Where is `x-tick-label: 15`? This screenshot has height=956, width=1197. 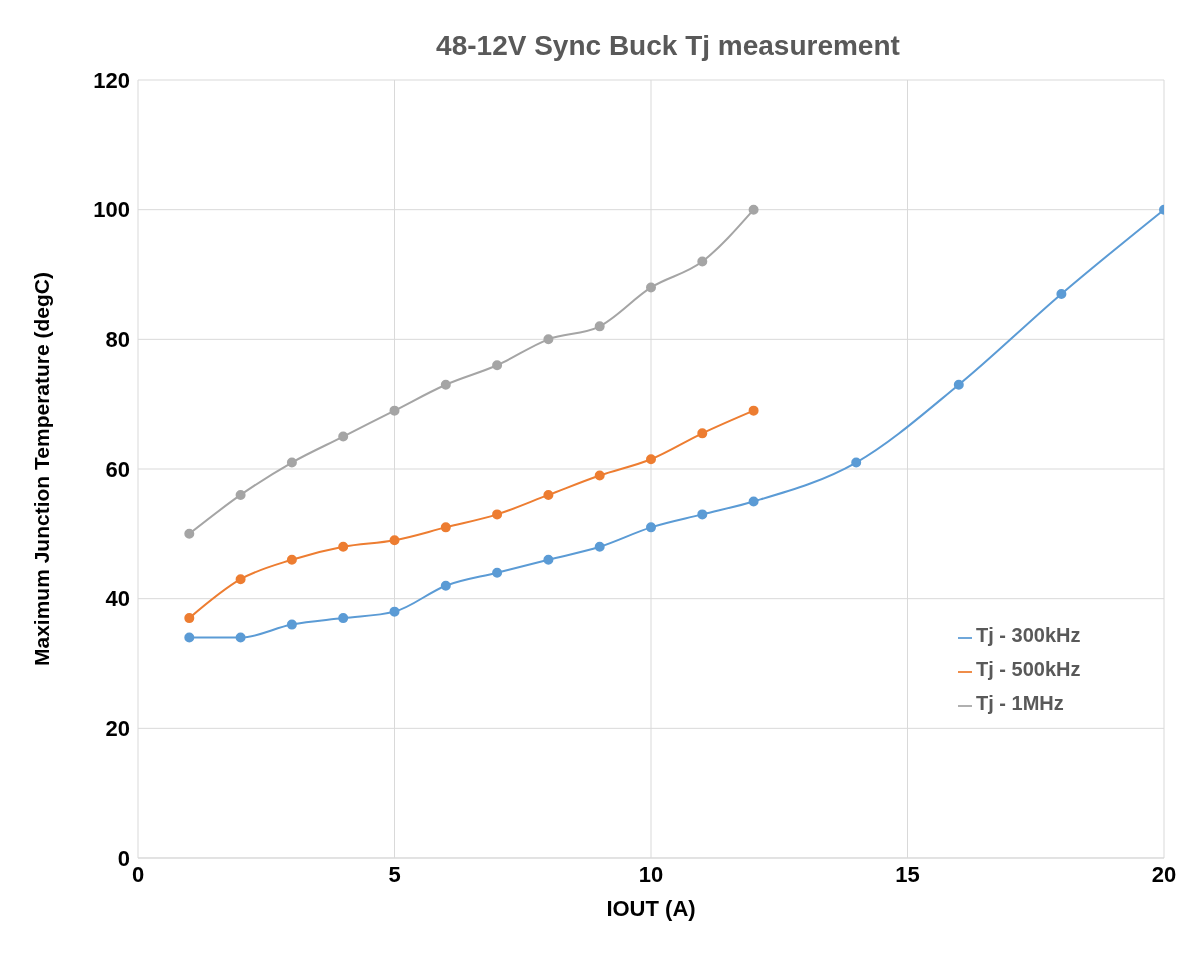 x-tick-label: 15 is located at coordinates (907, 874).